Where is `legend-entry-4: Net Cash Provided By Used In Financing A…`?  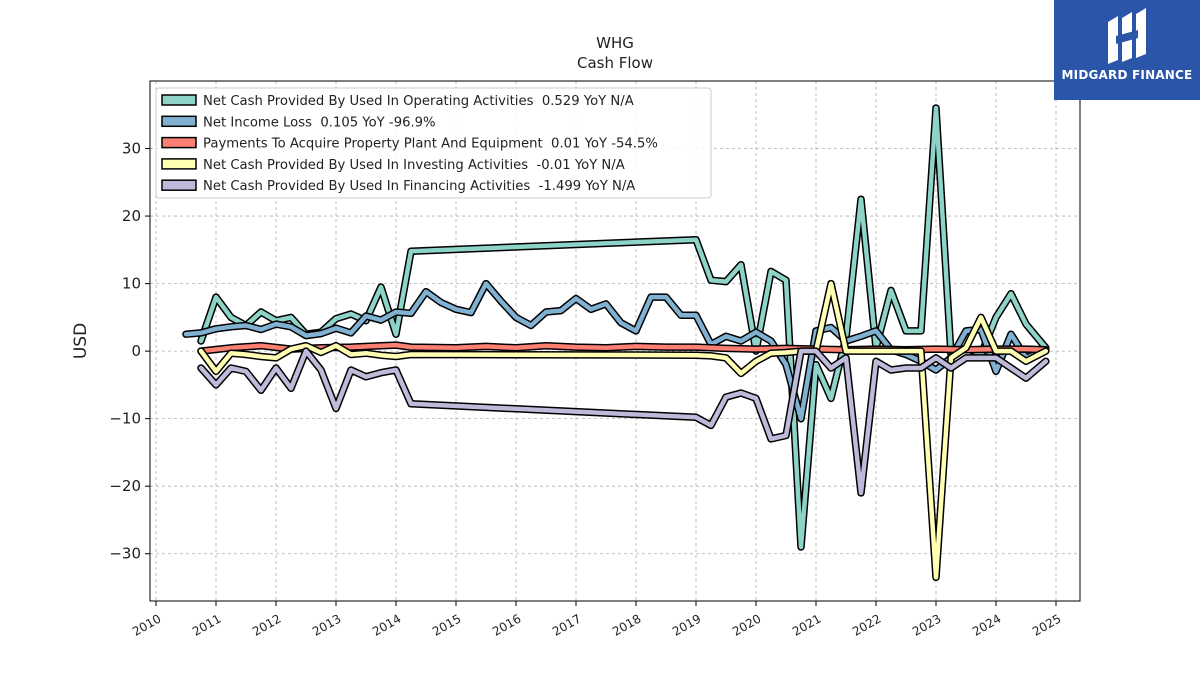 legend-entry-4: Net Cash Provided By Used In Financing A… is located at coordinates (419, 186).